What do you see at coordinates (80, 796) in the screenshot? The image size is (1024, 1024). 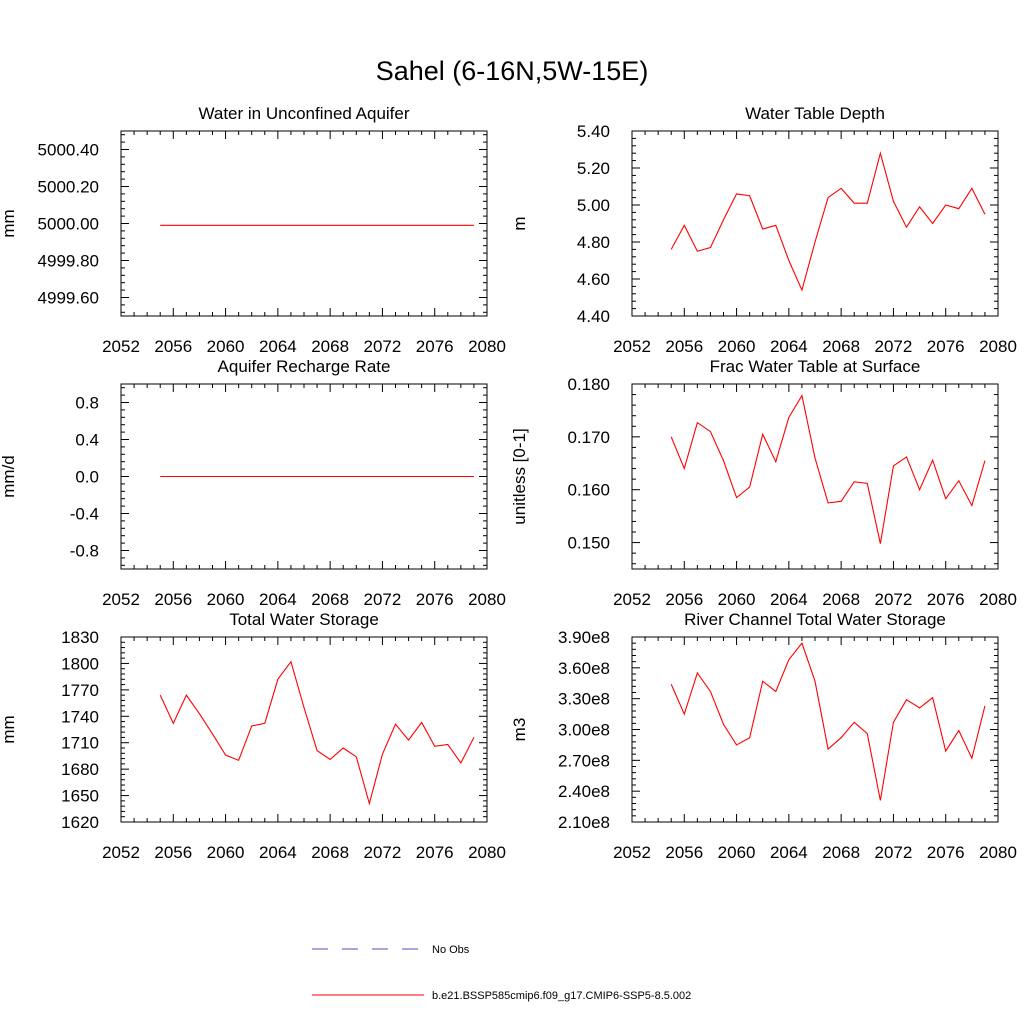 I see `y-tick-label: 1650` at bounding box center [80, 796].